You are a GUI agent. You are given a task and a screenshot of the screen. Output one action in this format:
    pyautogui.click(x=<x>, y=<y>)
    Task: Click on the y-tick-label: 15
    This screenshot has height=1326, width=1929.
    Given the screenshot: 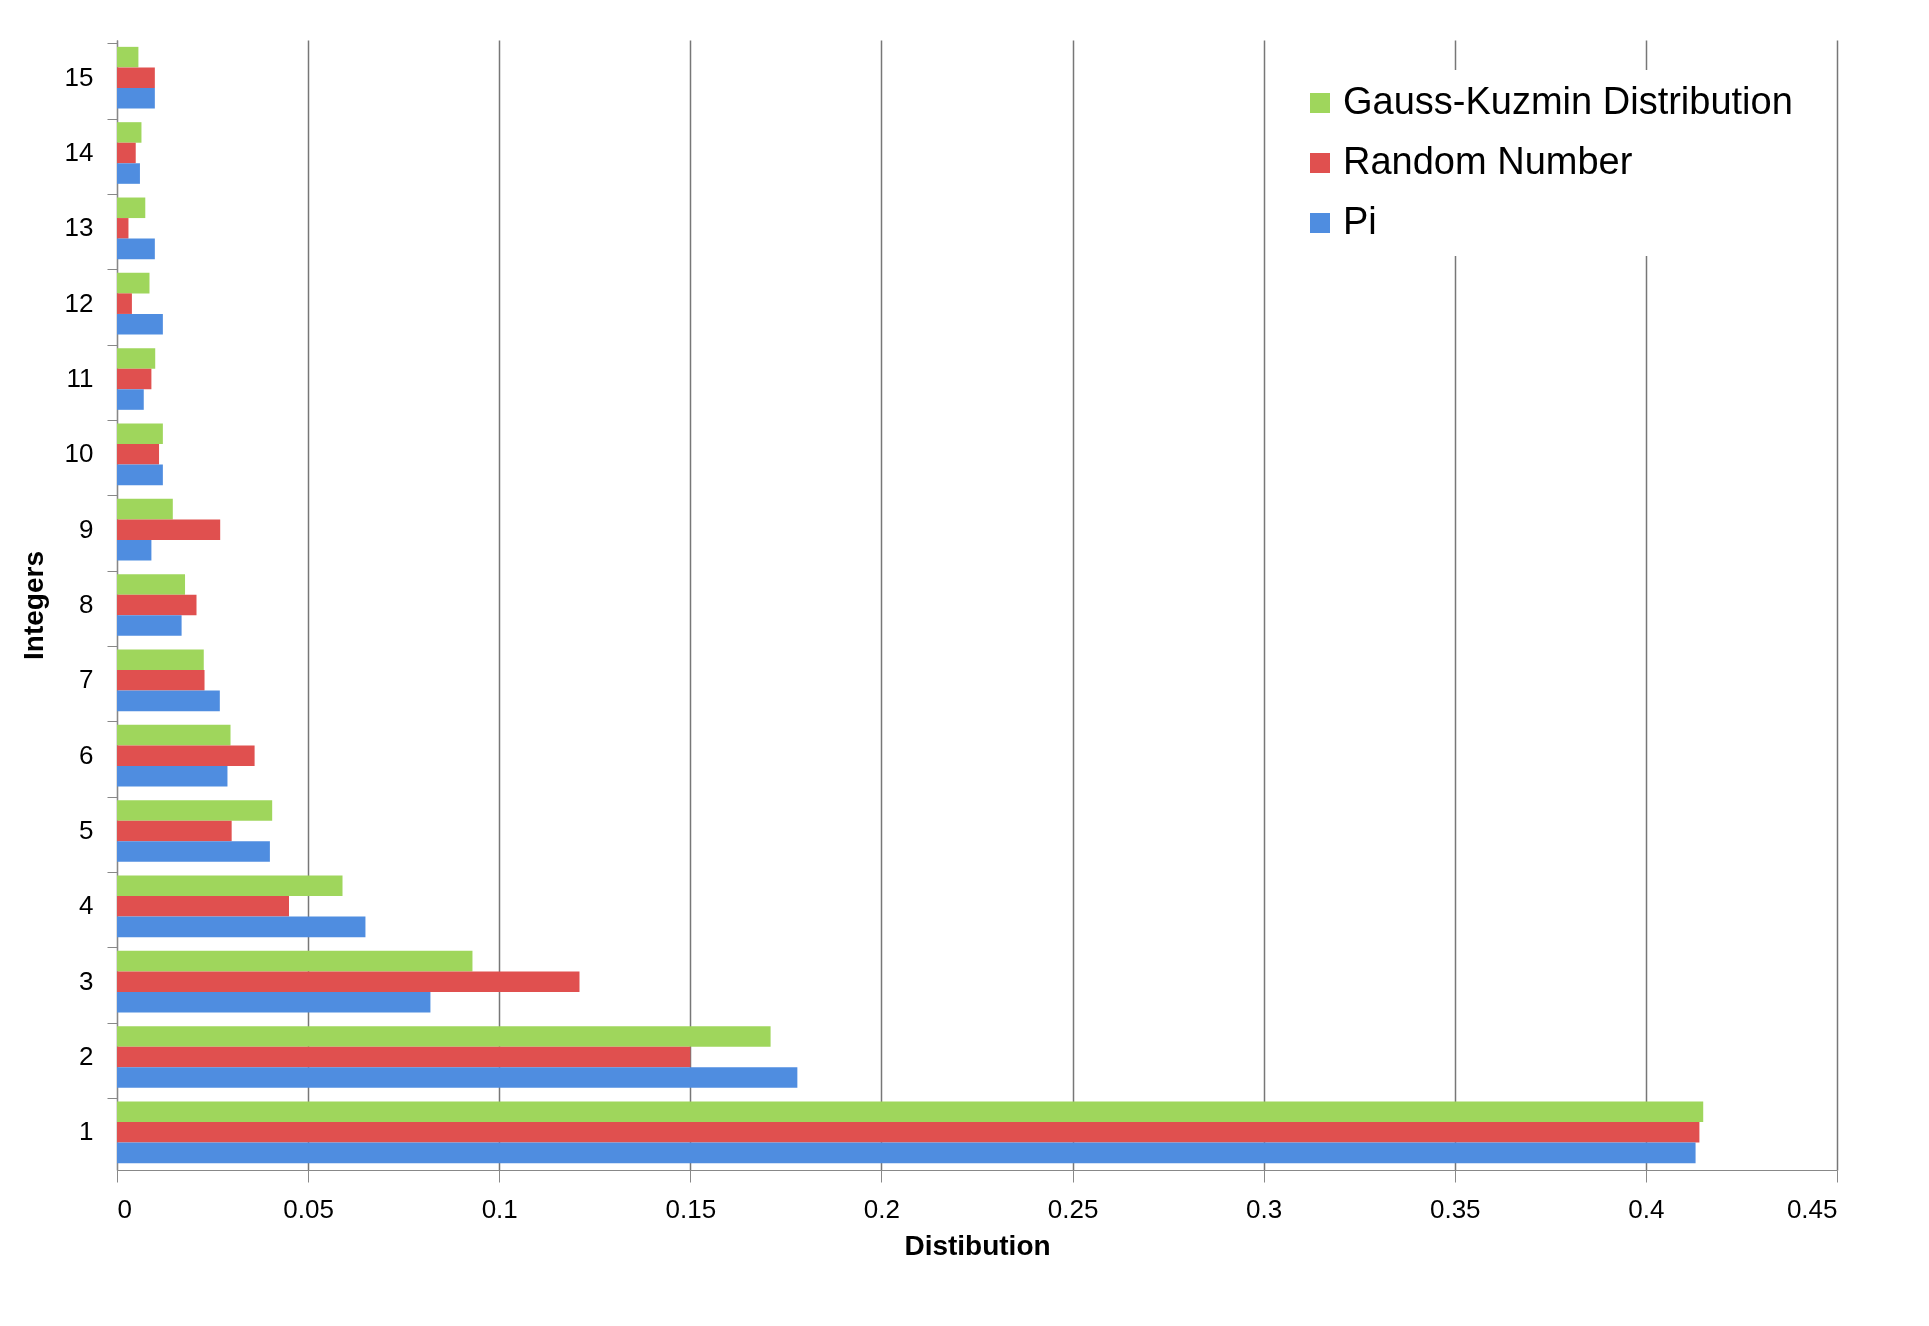 What is the action you would take?
    pyautogui.click(x=79, y=76)
    